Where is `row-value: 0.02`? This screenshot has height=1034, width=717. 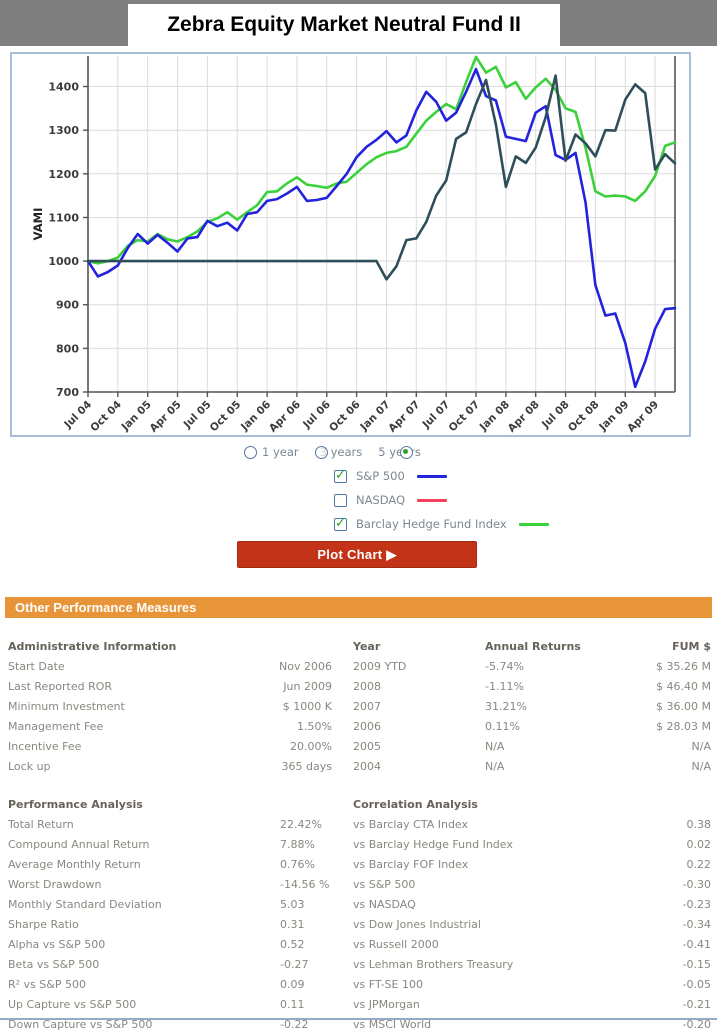 row-value: 0.02 is located at coordinates (699, 844).